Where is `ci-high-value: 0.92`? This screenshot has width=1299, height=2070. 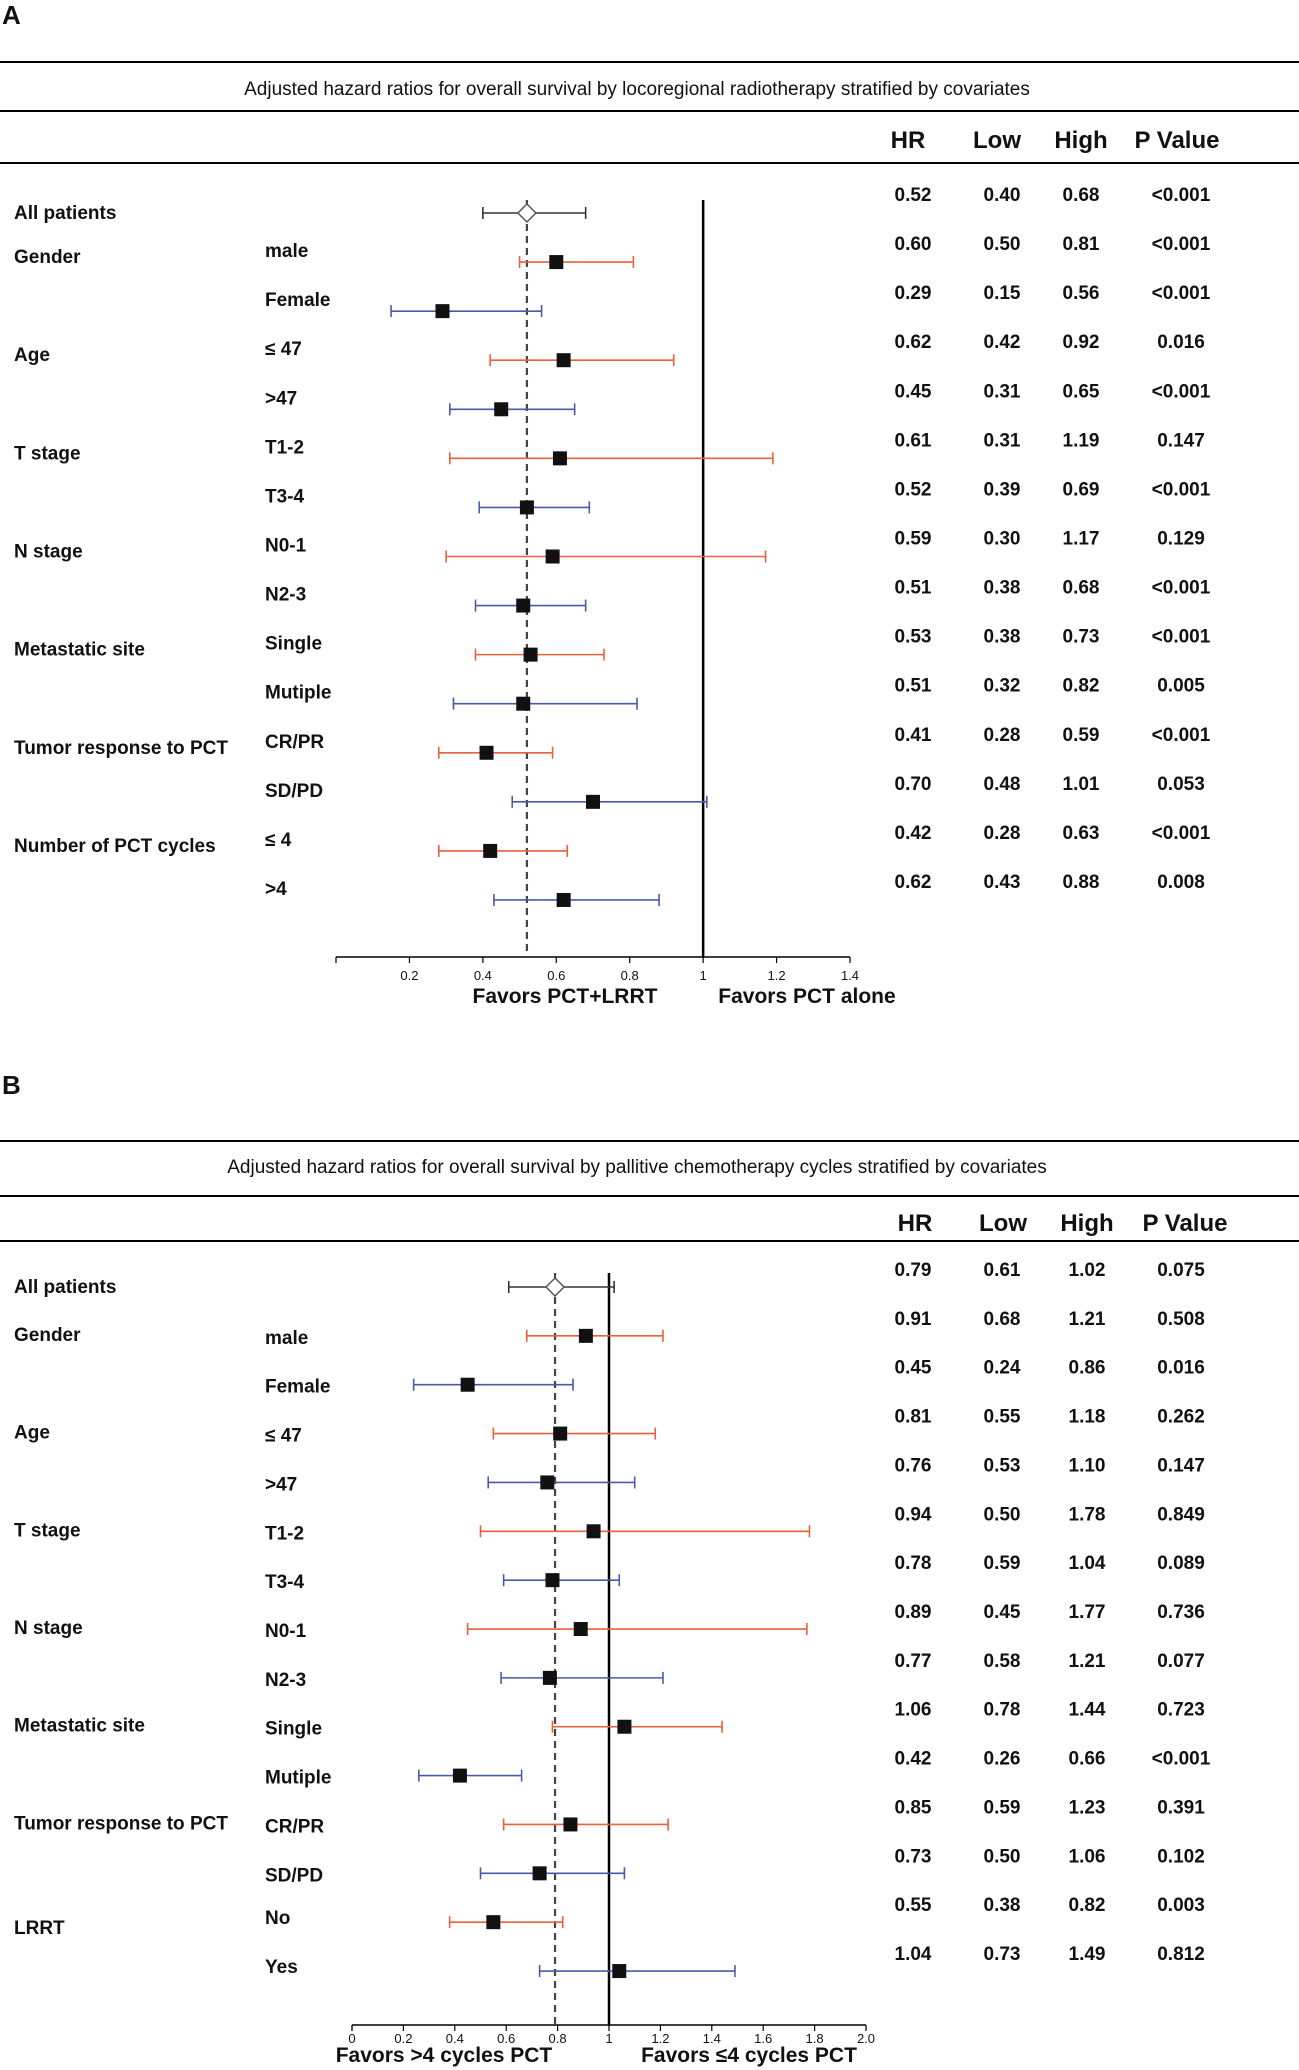
ci-high-value: 0.92 is located at coordinates (1081, 342).